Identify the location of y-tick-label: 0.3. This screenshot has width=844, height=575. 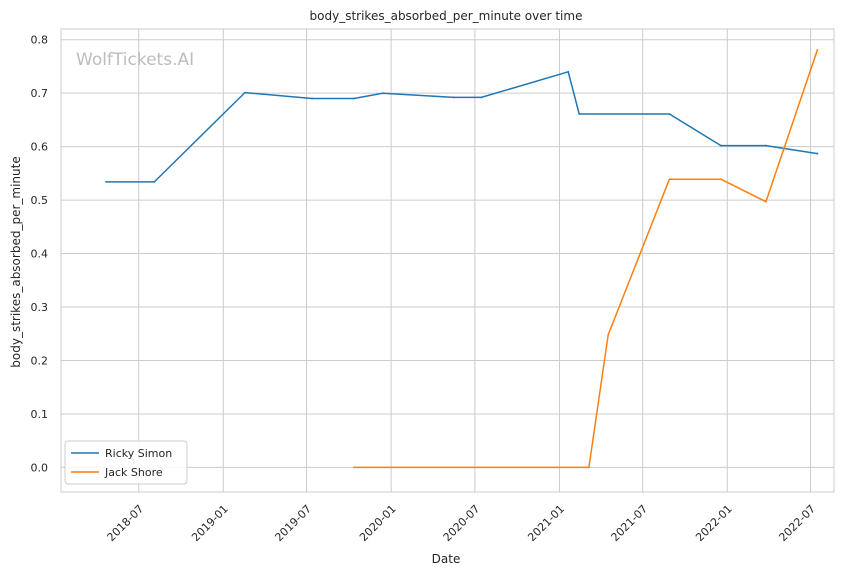
(40, 307).